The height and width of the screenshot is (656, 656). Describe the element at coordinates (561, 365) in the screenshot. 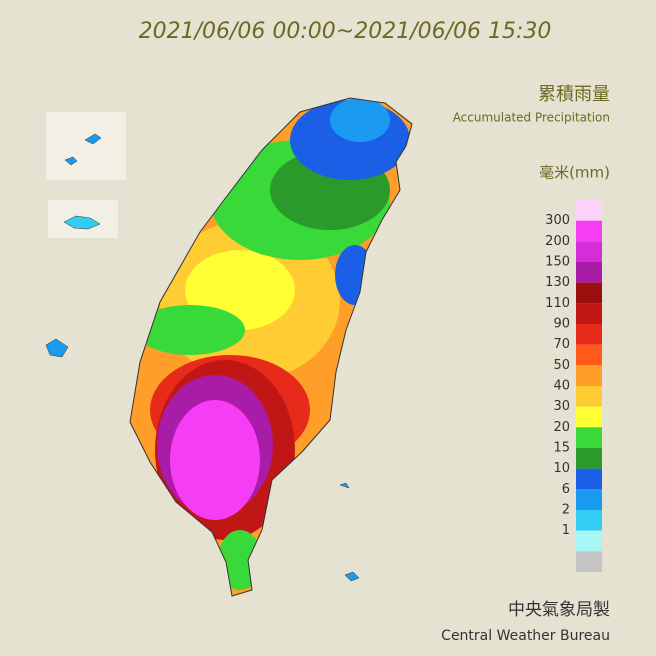

I see `legend-label: 50` at that location.